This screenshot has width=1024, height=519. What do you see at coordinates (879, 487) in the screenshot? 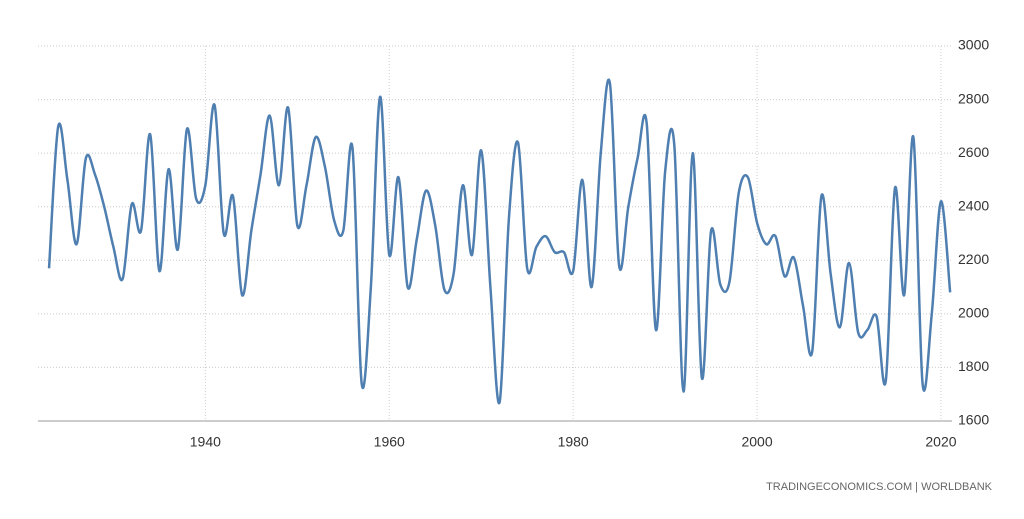
I see `source: TRADINGECONOMICS.COM | WORLDBANK` at bounding box center [879, 487].